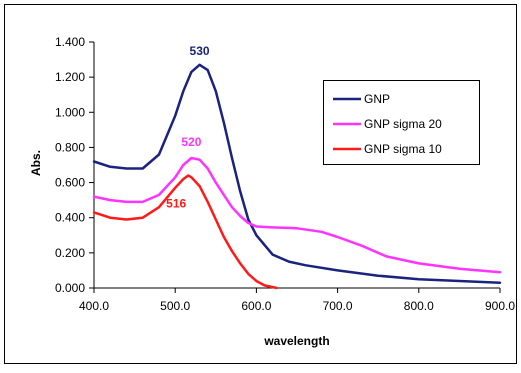 The height and width of the screenshot is (373, 521). I want to click on x-tick-label: 600.0, so click(256, 306).